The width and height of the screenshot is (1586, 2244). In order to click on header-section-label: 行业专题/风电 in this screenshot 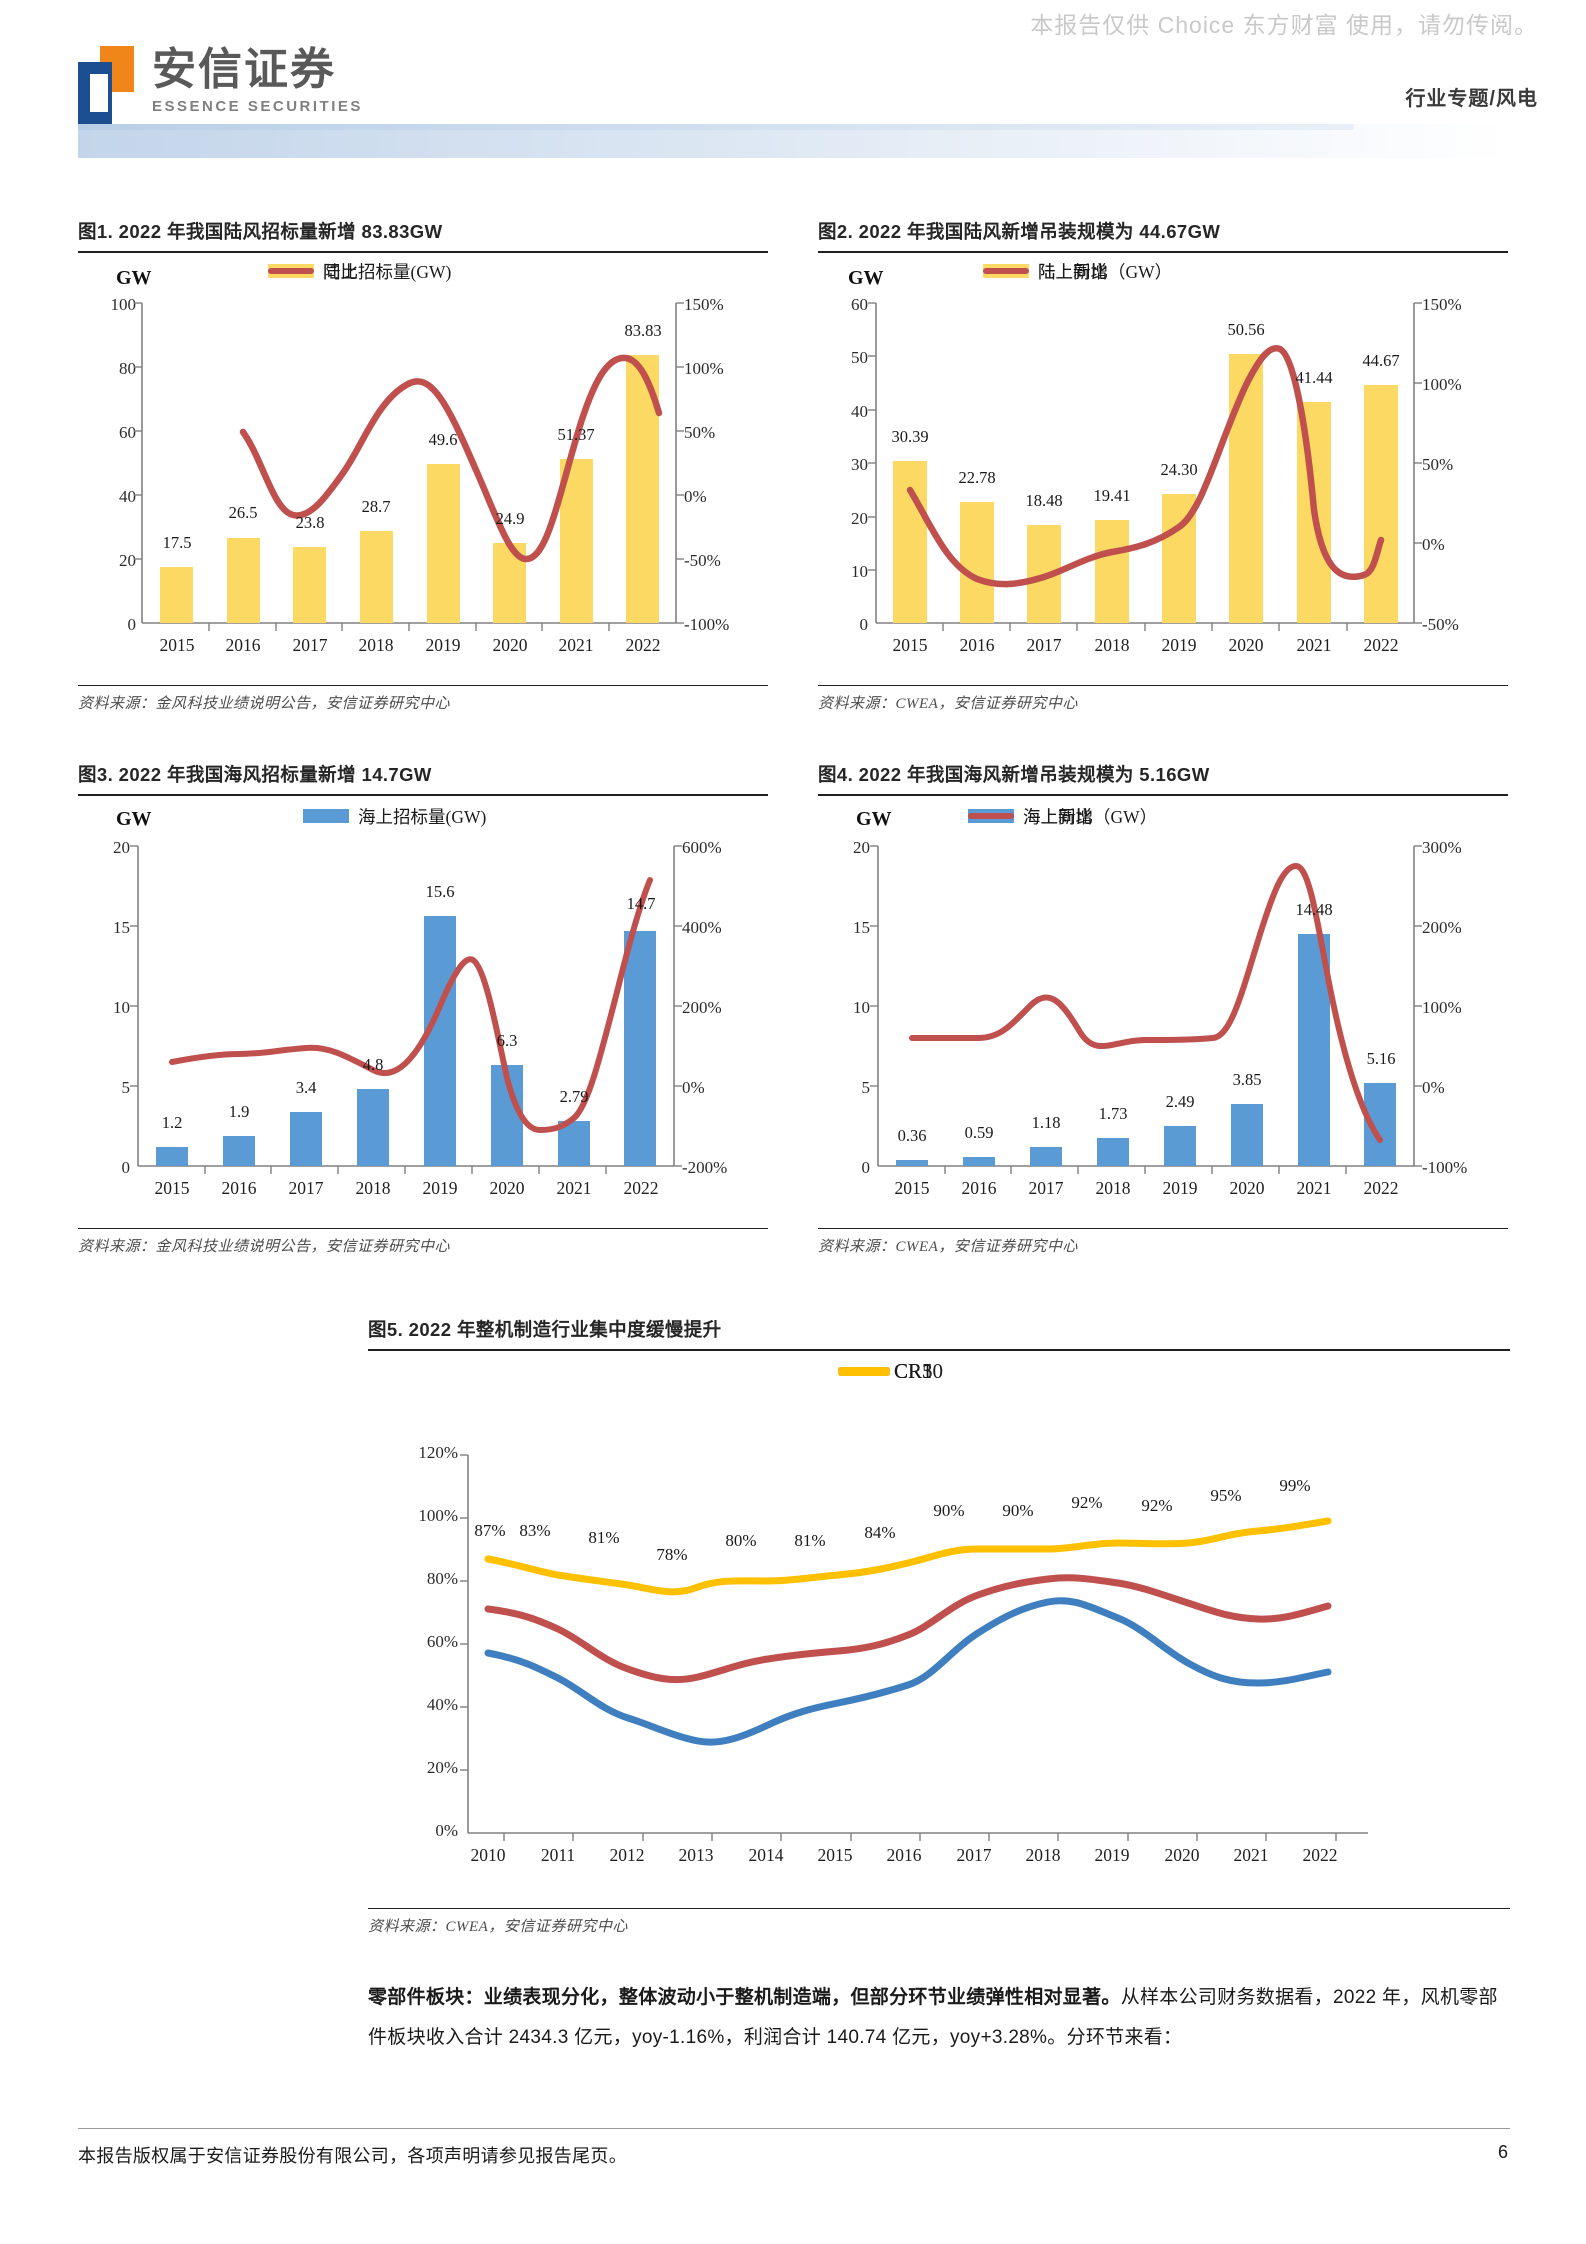, I will do `click(1471, 99)`.